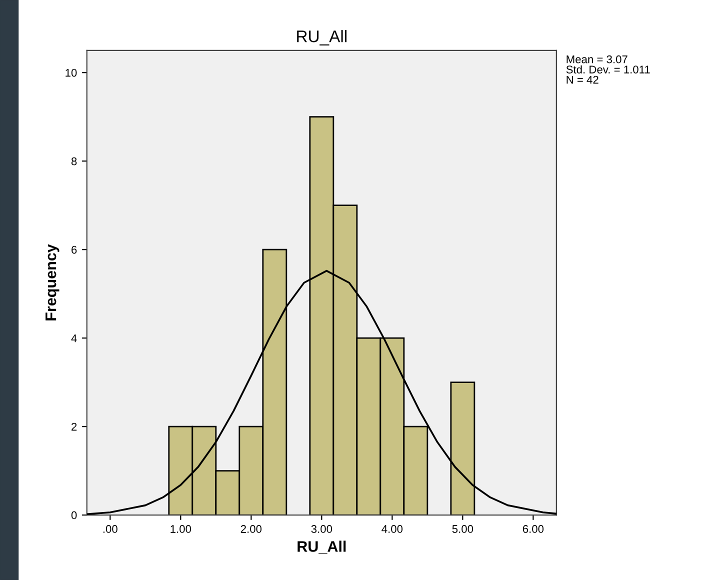 The image size is (718, 580). What do you see at coordinates (53, 282) in the screenshot?
I see `y-axis-title: Frequency` at bounding box center [53, 282].